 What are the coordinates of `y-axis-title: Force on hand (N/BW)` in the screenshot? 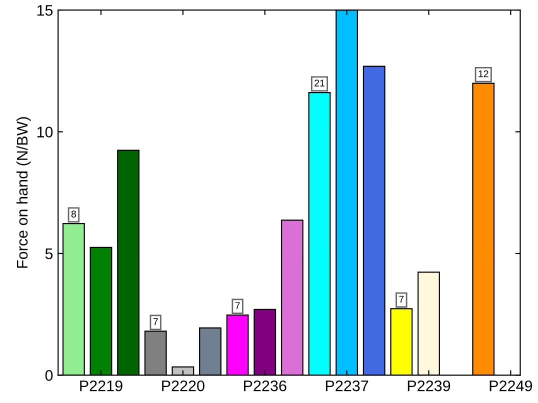 It's located at (23, 192).